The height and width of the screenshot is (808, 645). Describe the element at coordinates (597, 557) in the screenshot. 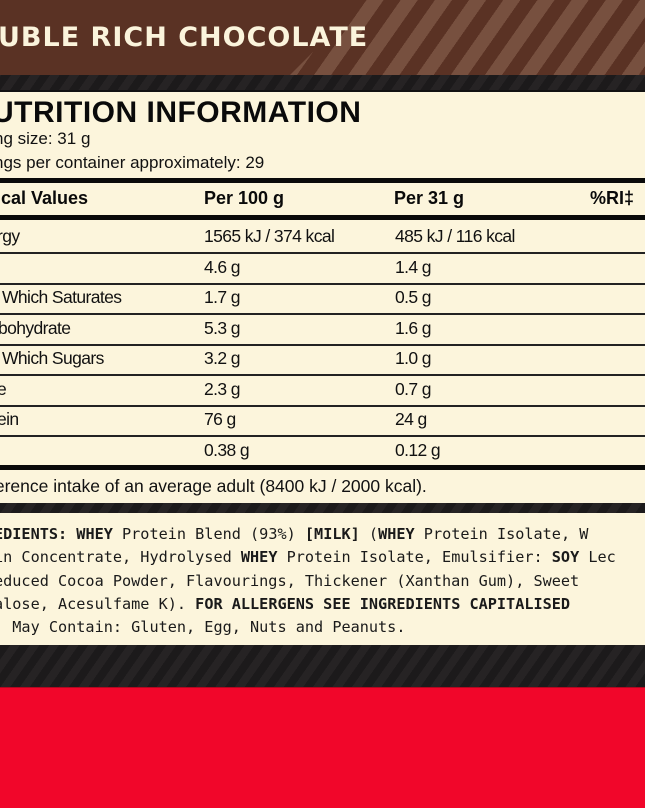

I see `ingredient-text: Lec` at that location.